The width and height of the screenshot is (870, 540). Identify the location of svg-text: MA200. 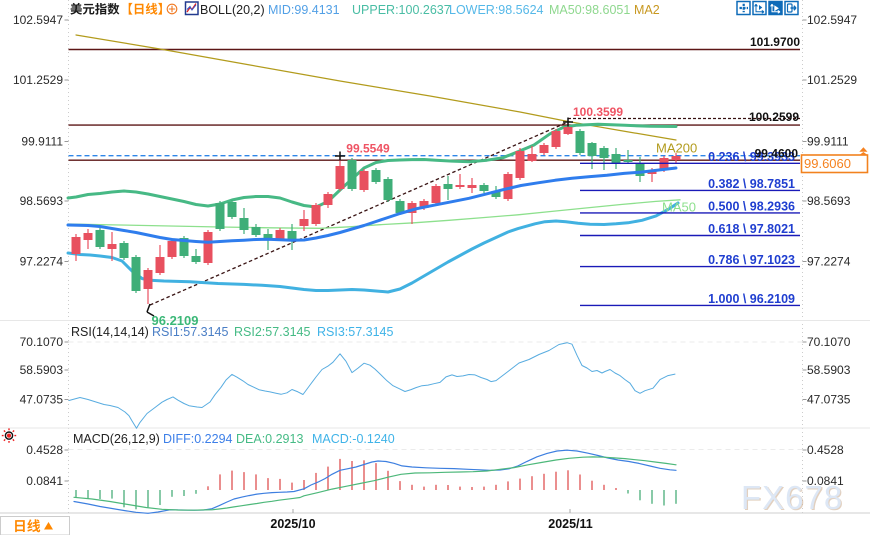
(676, 148).